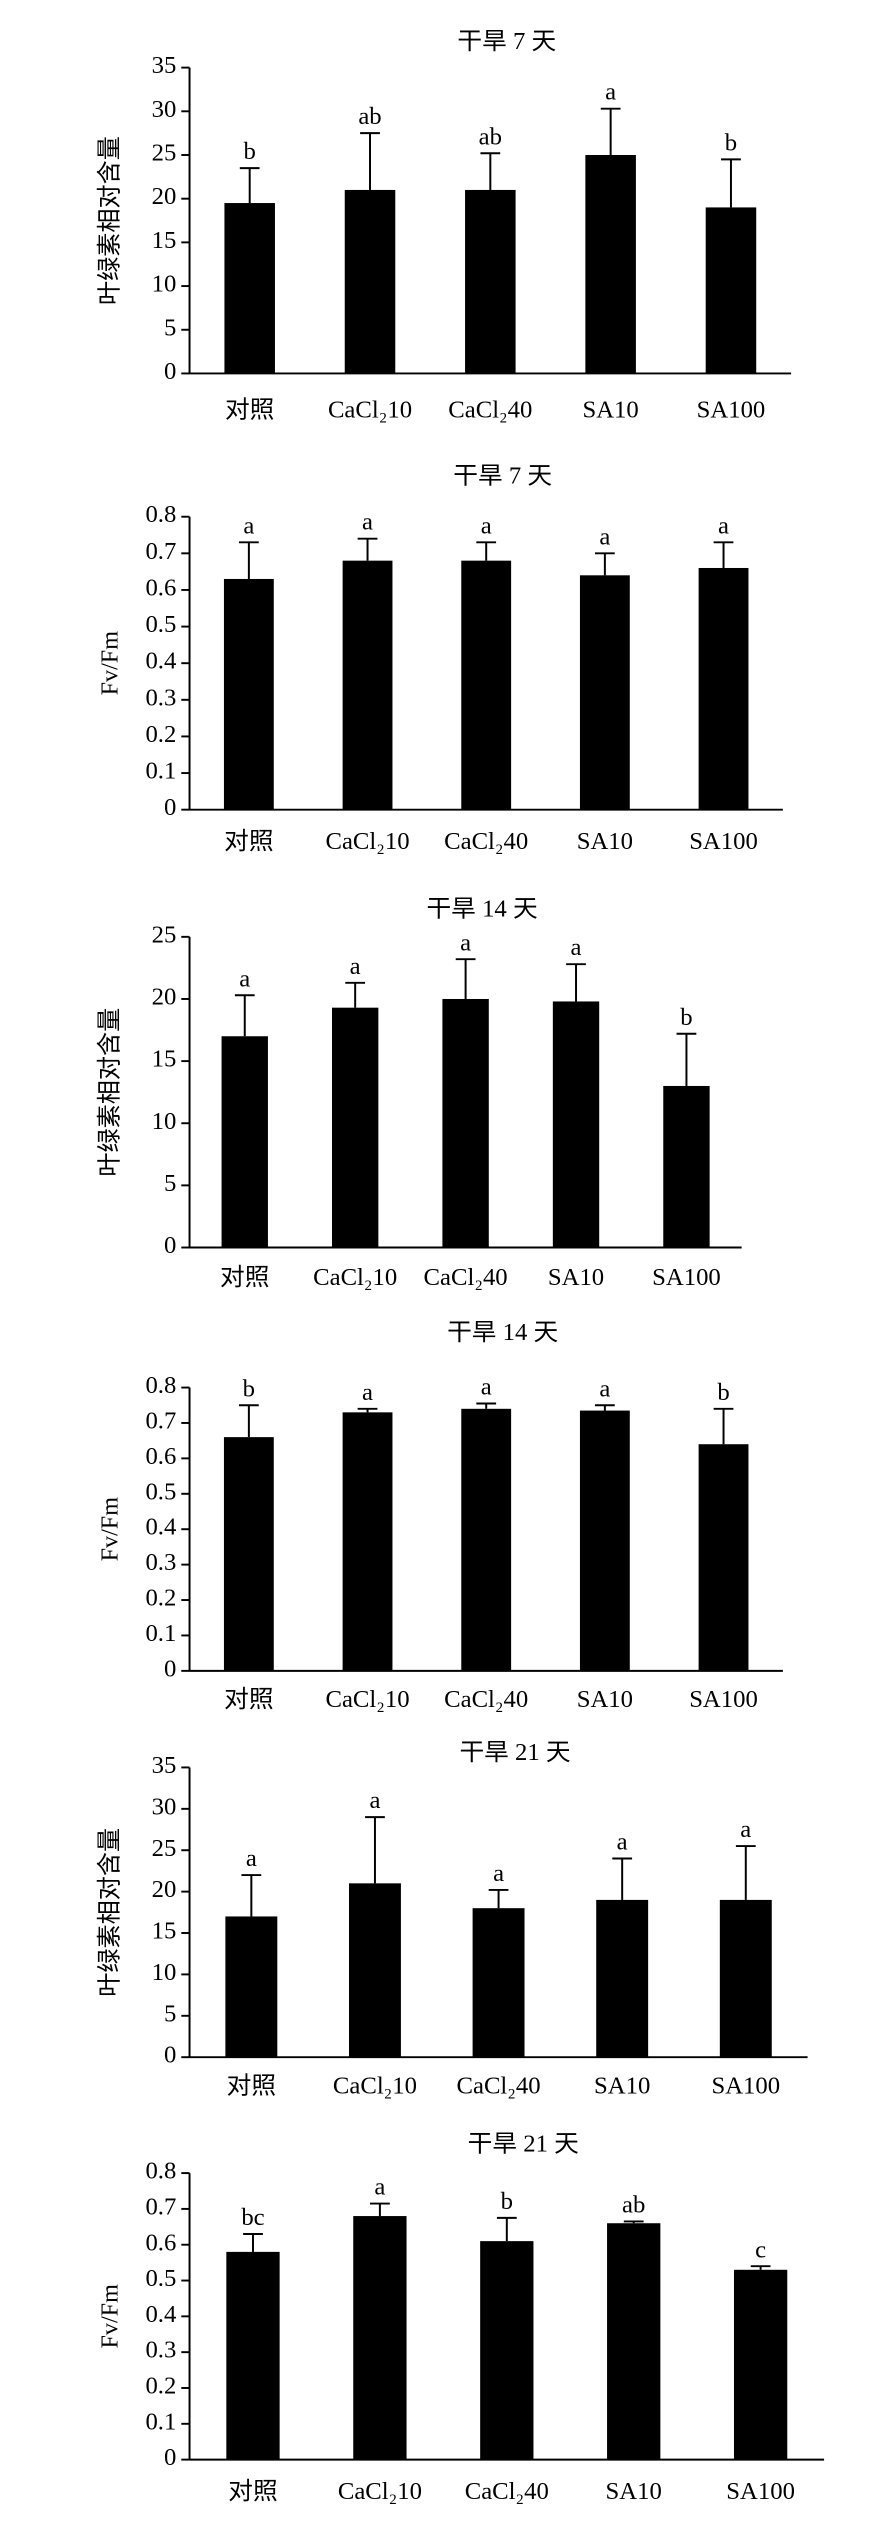 The width and height of the screenshot is (890, 2524). What do you see at coordinates (160, 698) in the screenshot?
I see `y-tick-label: 0.3` at bounding box center [160, 698].